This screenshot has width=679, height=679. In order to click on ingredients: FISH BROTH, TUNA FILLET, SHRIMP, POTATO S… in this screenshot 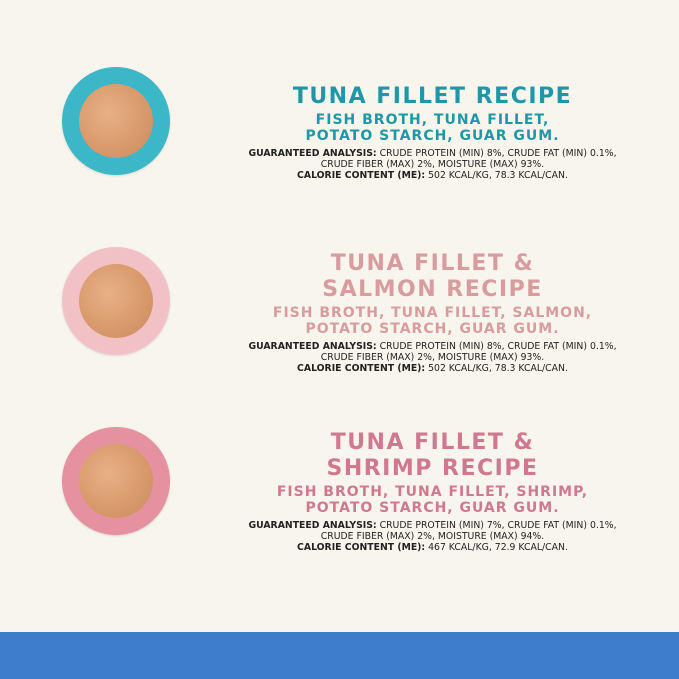, I will do `click(432, 500)`.